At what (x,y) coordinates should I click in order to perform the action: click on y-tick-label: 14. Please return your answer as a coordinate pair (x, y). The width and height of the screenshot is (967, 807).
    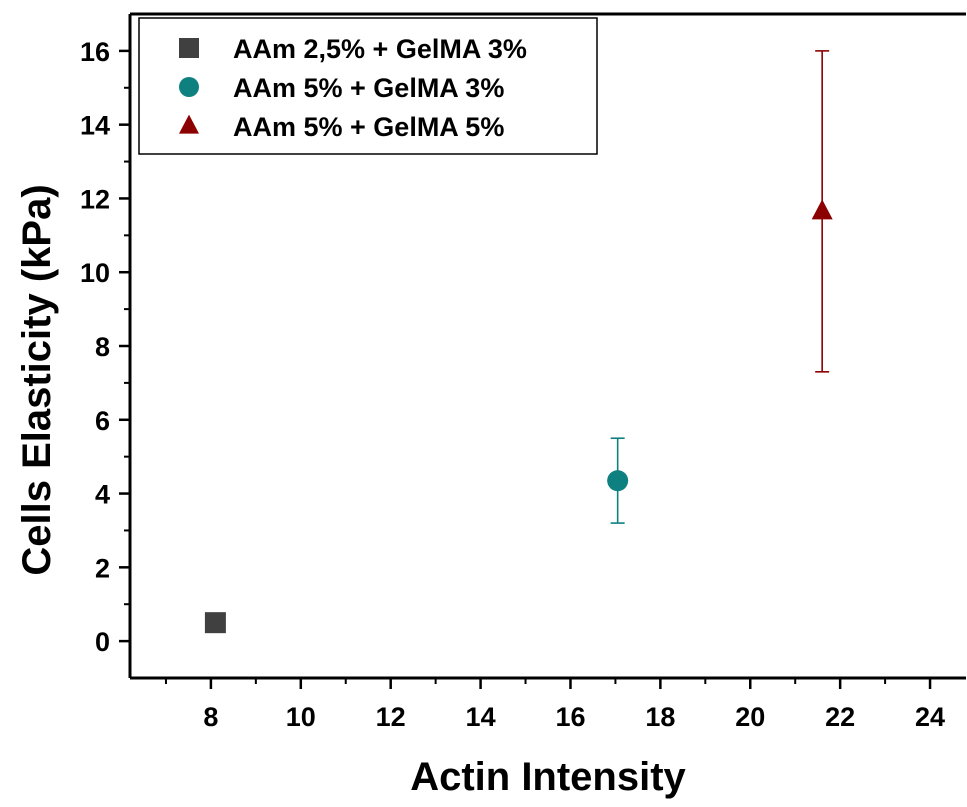
    Looking at the image, I should click on (95, 126).